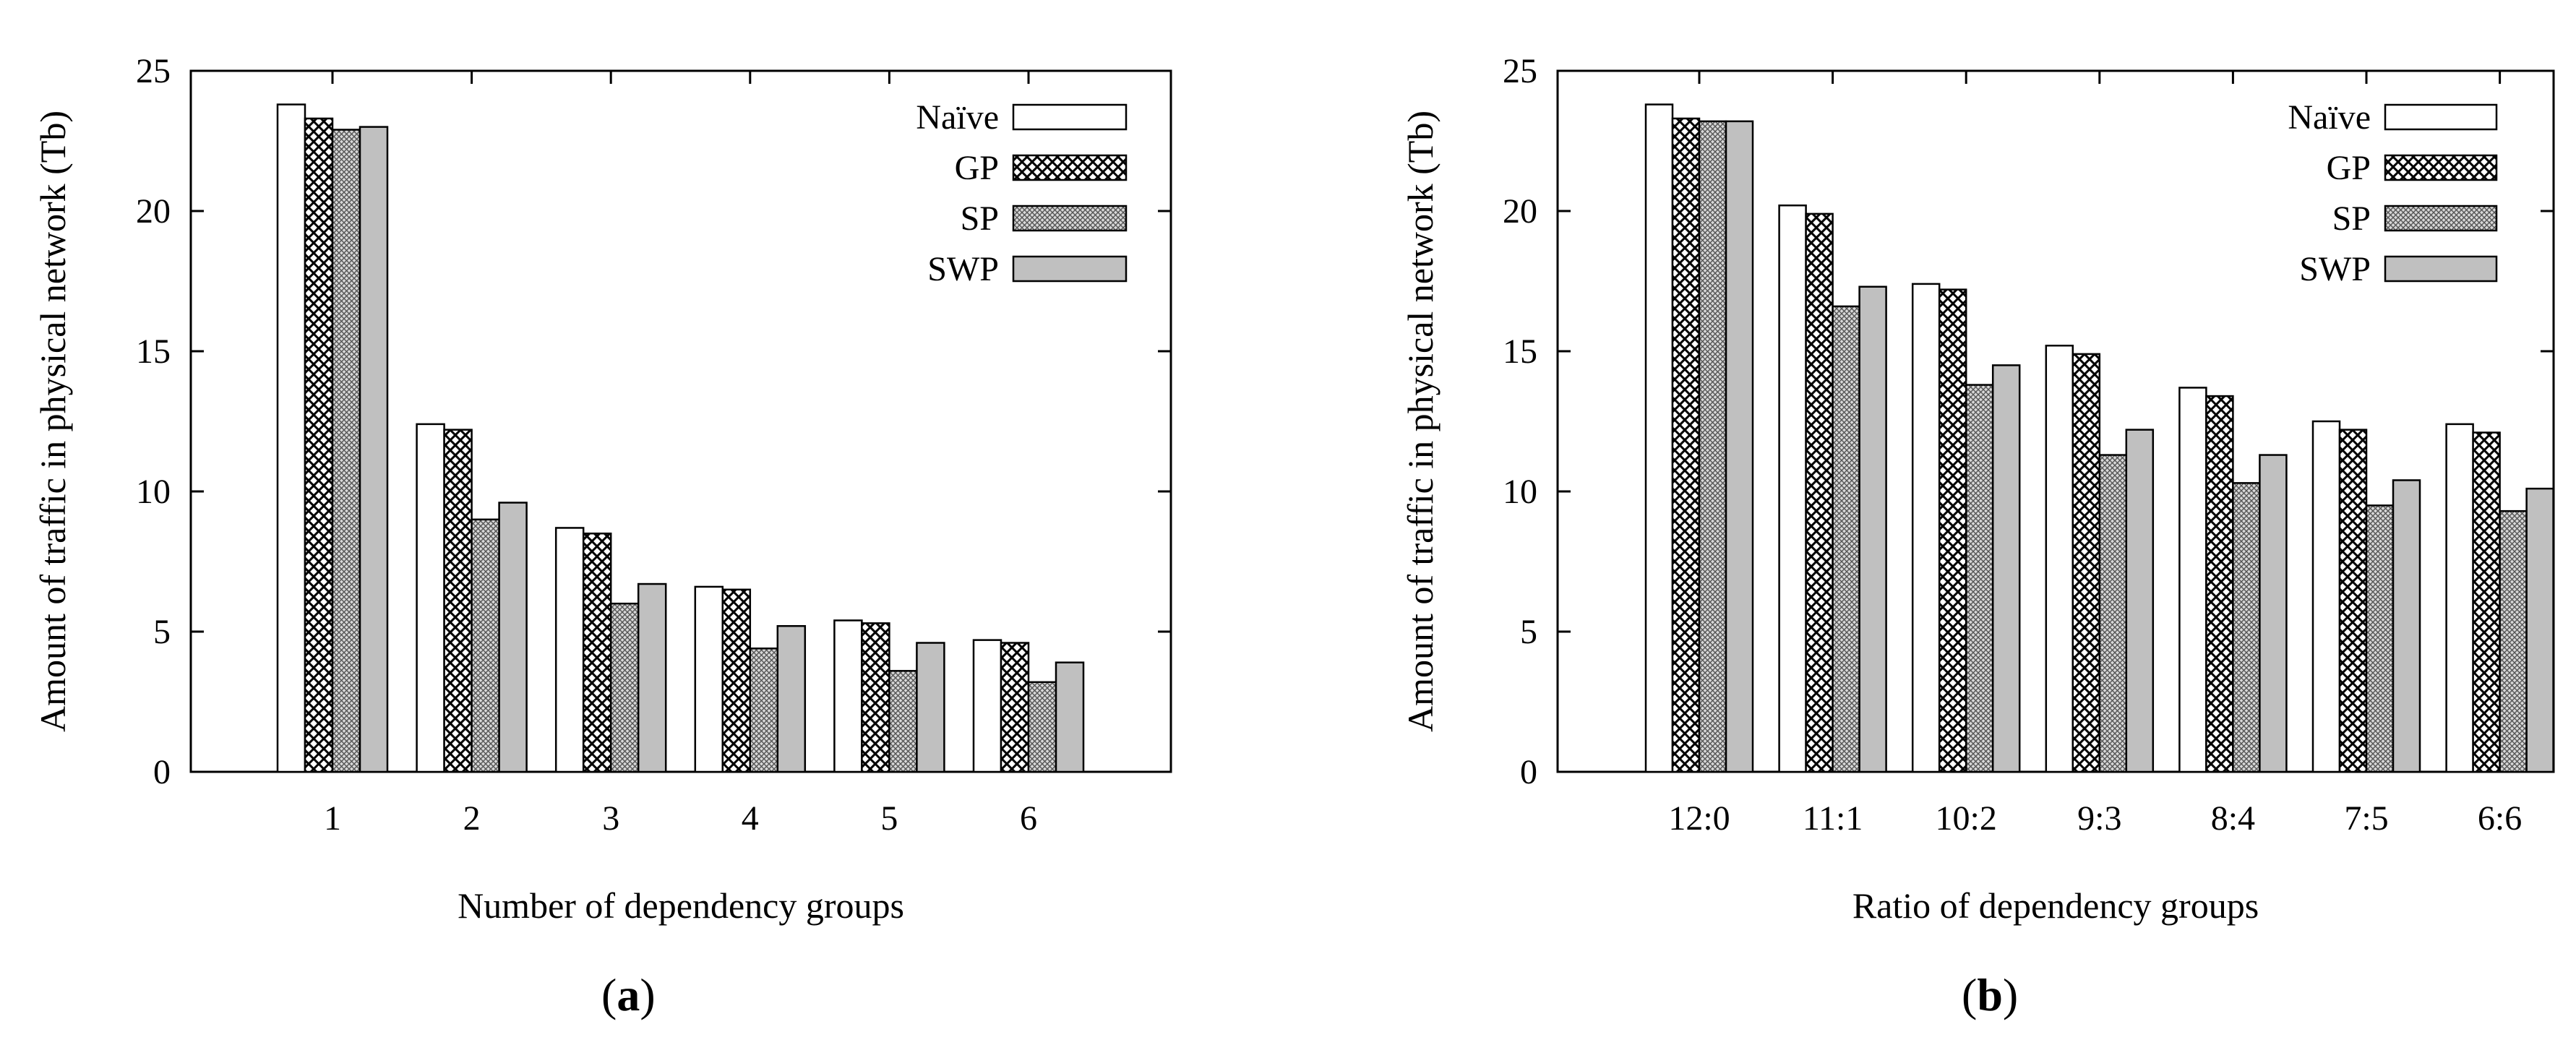 This screenshot has height=1045, width=2576. Describe the element at coordinates (1022, 193) in the screenshot. I see `legend-a: Naïve GP SP SWP` at that location.